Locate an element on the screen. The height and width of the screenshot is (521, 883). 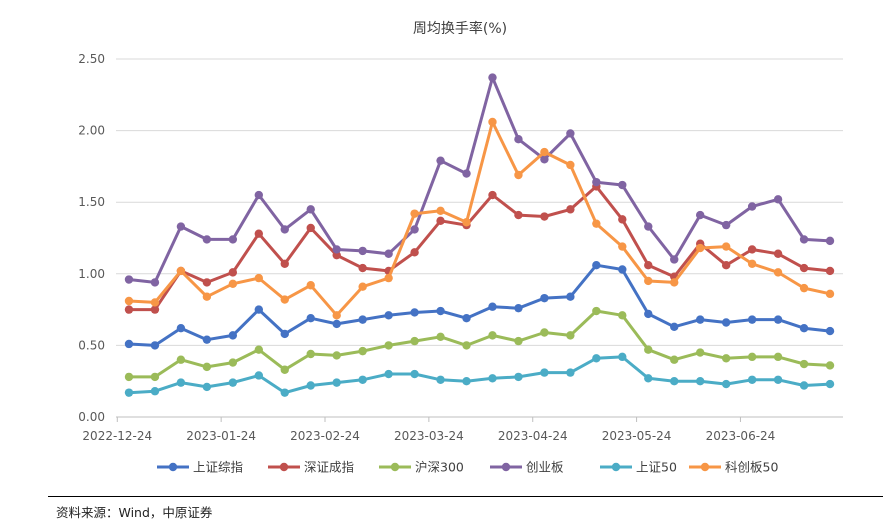
legend-label: 上证50 is located at coordinates (656, 467).